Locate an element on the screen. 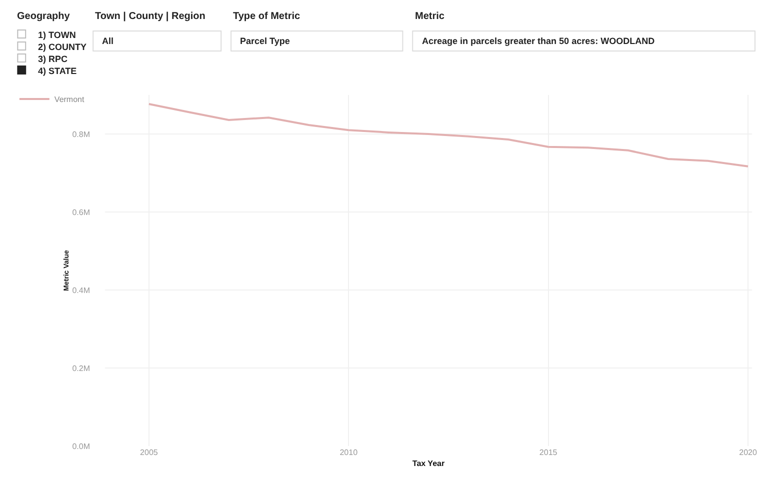  y-tick-label: 0.6M is located at coordinates (81, 212).